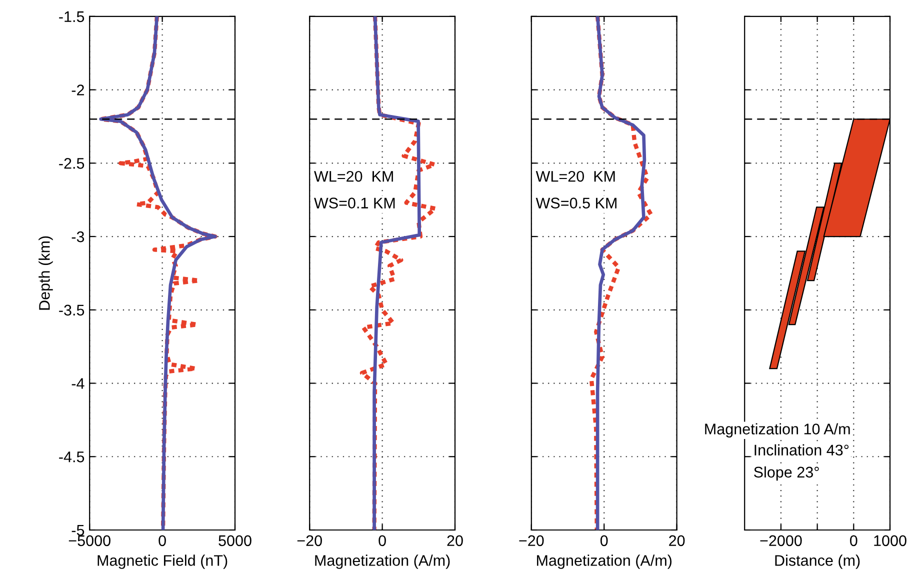 The image size is (922, 588). Describe the element at coordinates (801, 450) in the screenshot. I see `annotation: Inclination 43°` at that location.